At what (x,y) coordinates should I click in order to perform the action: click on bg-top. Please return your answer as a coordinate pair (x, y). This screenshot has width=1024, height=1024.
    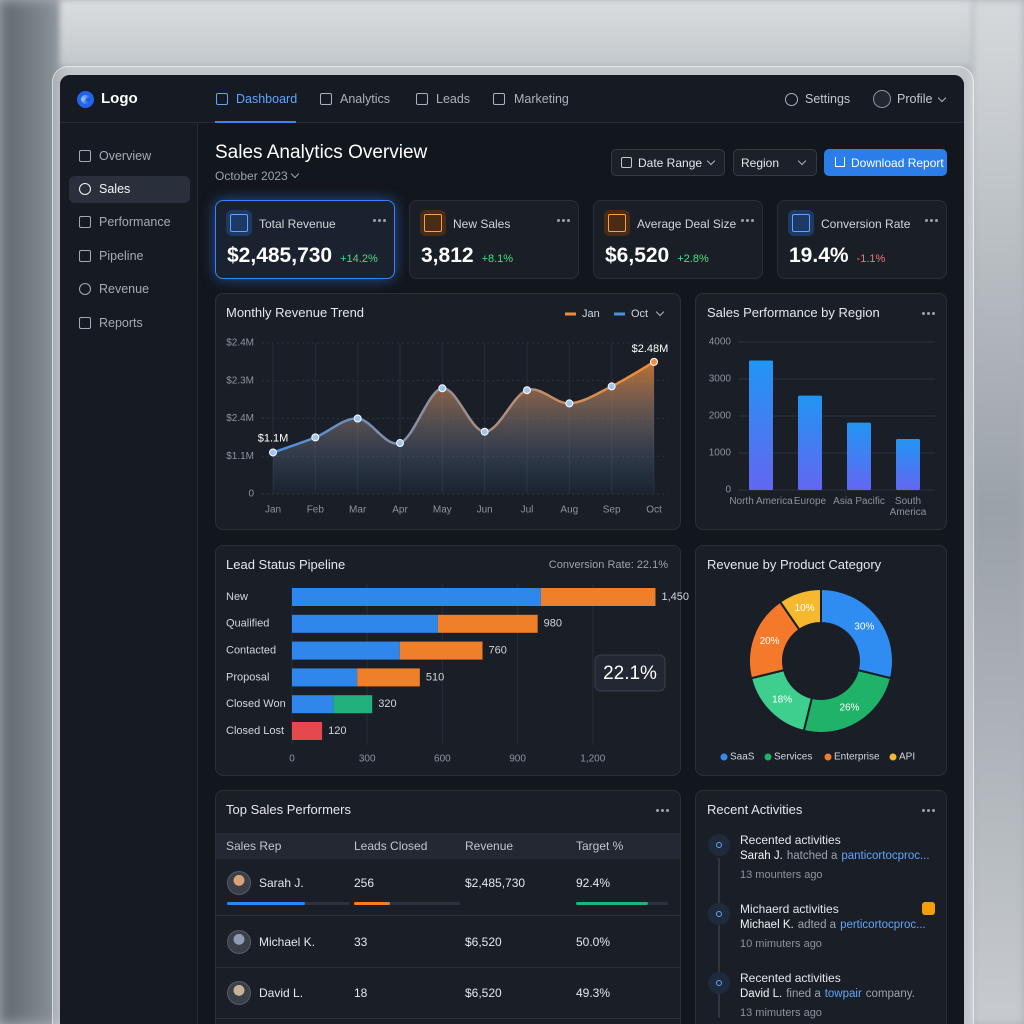
    Looking at the image, I should click on (516, 33).